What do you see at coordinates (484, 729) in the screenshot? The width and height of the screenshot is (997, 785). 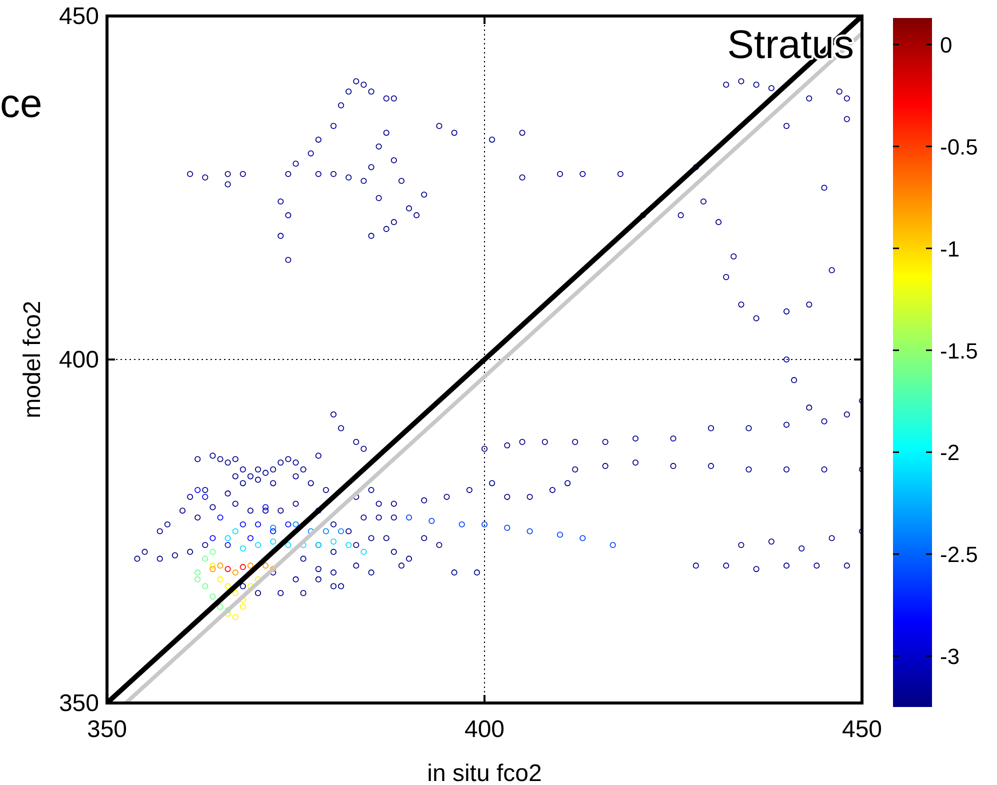 I see `x-tick-label: 400` at bounding box center [484, 729].